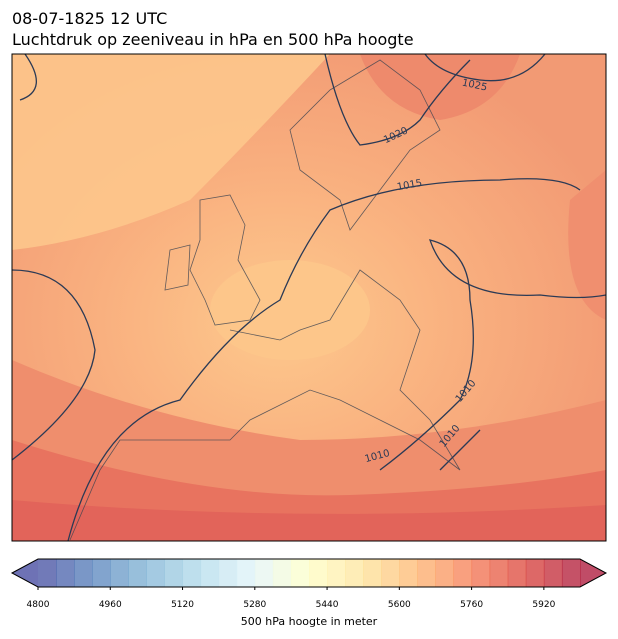 The height and width of the screenshot is (639, 618). Describe the element at coordinates (399, 605) in the screenshot. I see `colorbar-tick-label: 5600` at that location.